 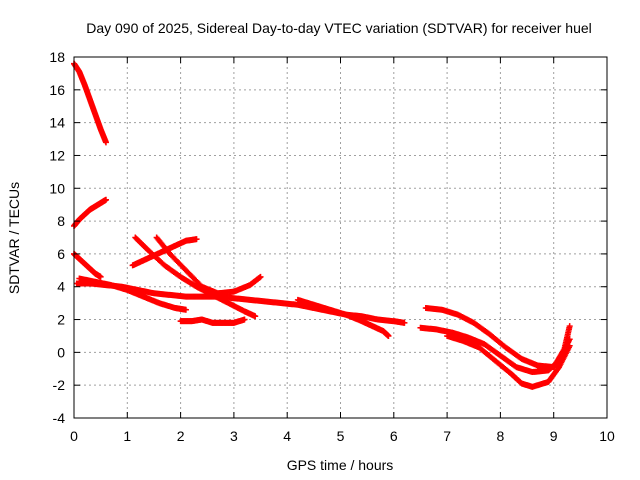 What do you see at coordinates (14, 238) in the screenshot?
I see `y-axis-label: SDTVAR / TECUs` at bounding box center [14, 238].